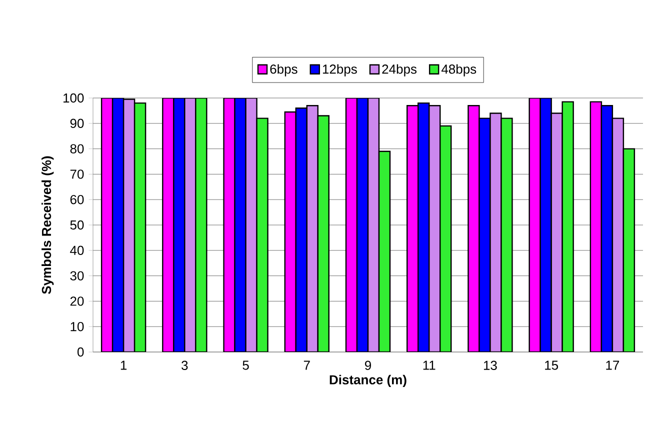  Describe the element at coordinates (74, 98) in the screenshot. I see `y-tick-label: 100` at that location.